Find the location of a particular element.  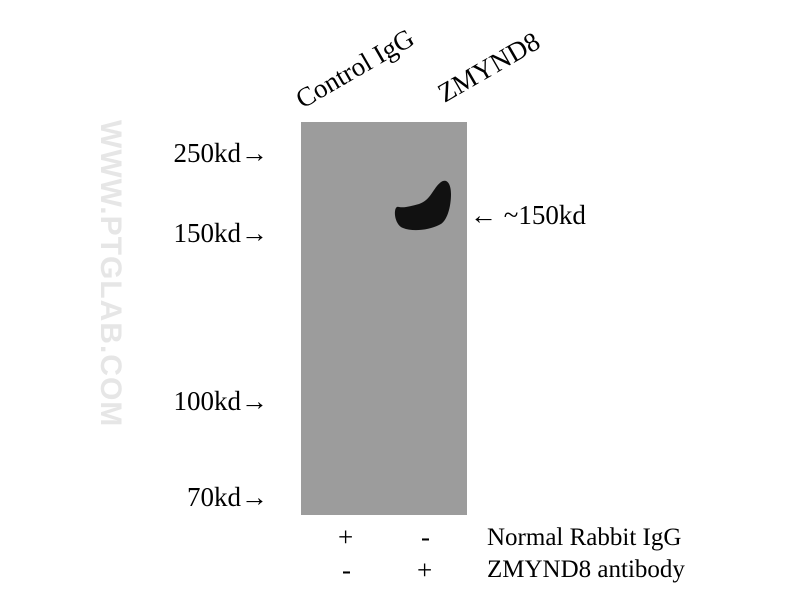

watermark: WWW.PTGLAB.COM is located at coordinates (110, 274).